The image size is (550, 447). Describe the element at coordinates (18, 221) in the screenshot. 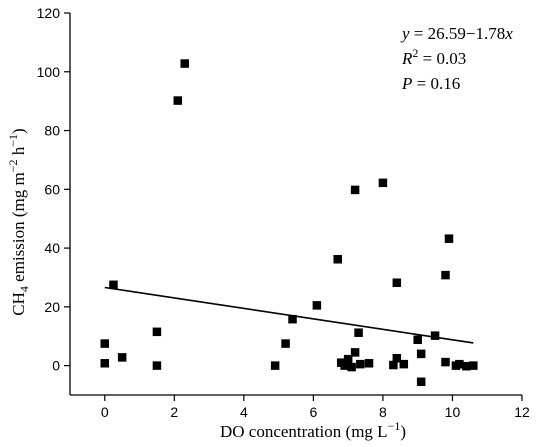

I see `y-axis-title: CH4 emission (mg m−2 h−1)` at that location.